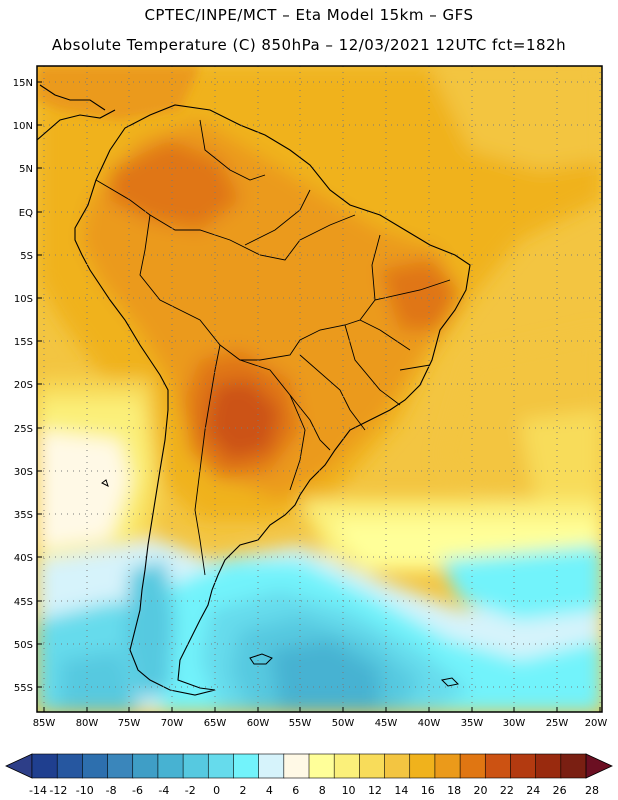  I want to click on lat-label: 30S, so click(23, 472).